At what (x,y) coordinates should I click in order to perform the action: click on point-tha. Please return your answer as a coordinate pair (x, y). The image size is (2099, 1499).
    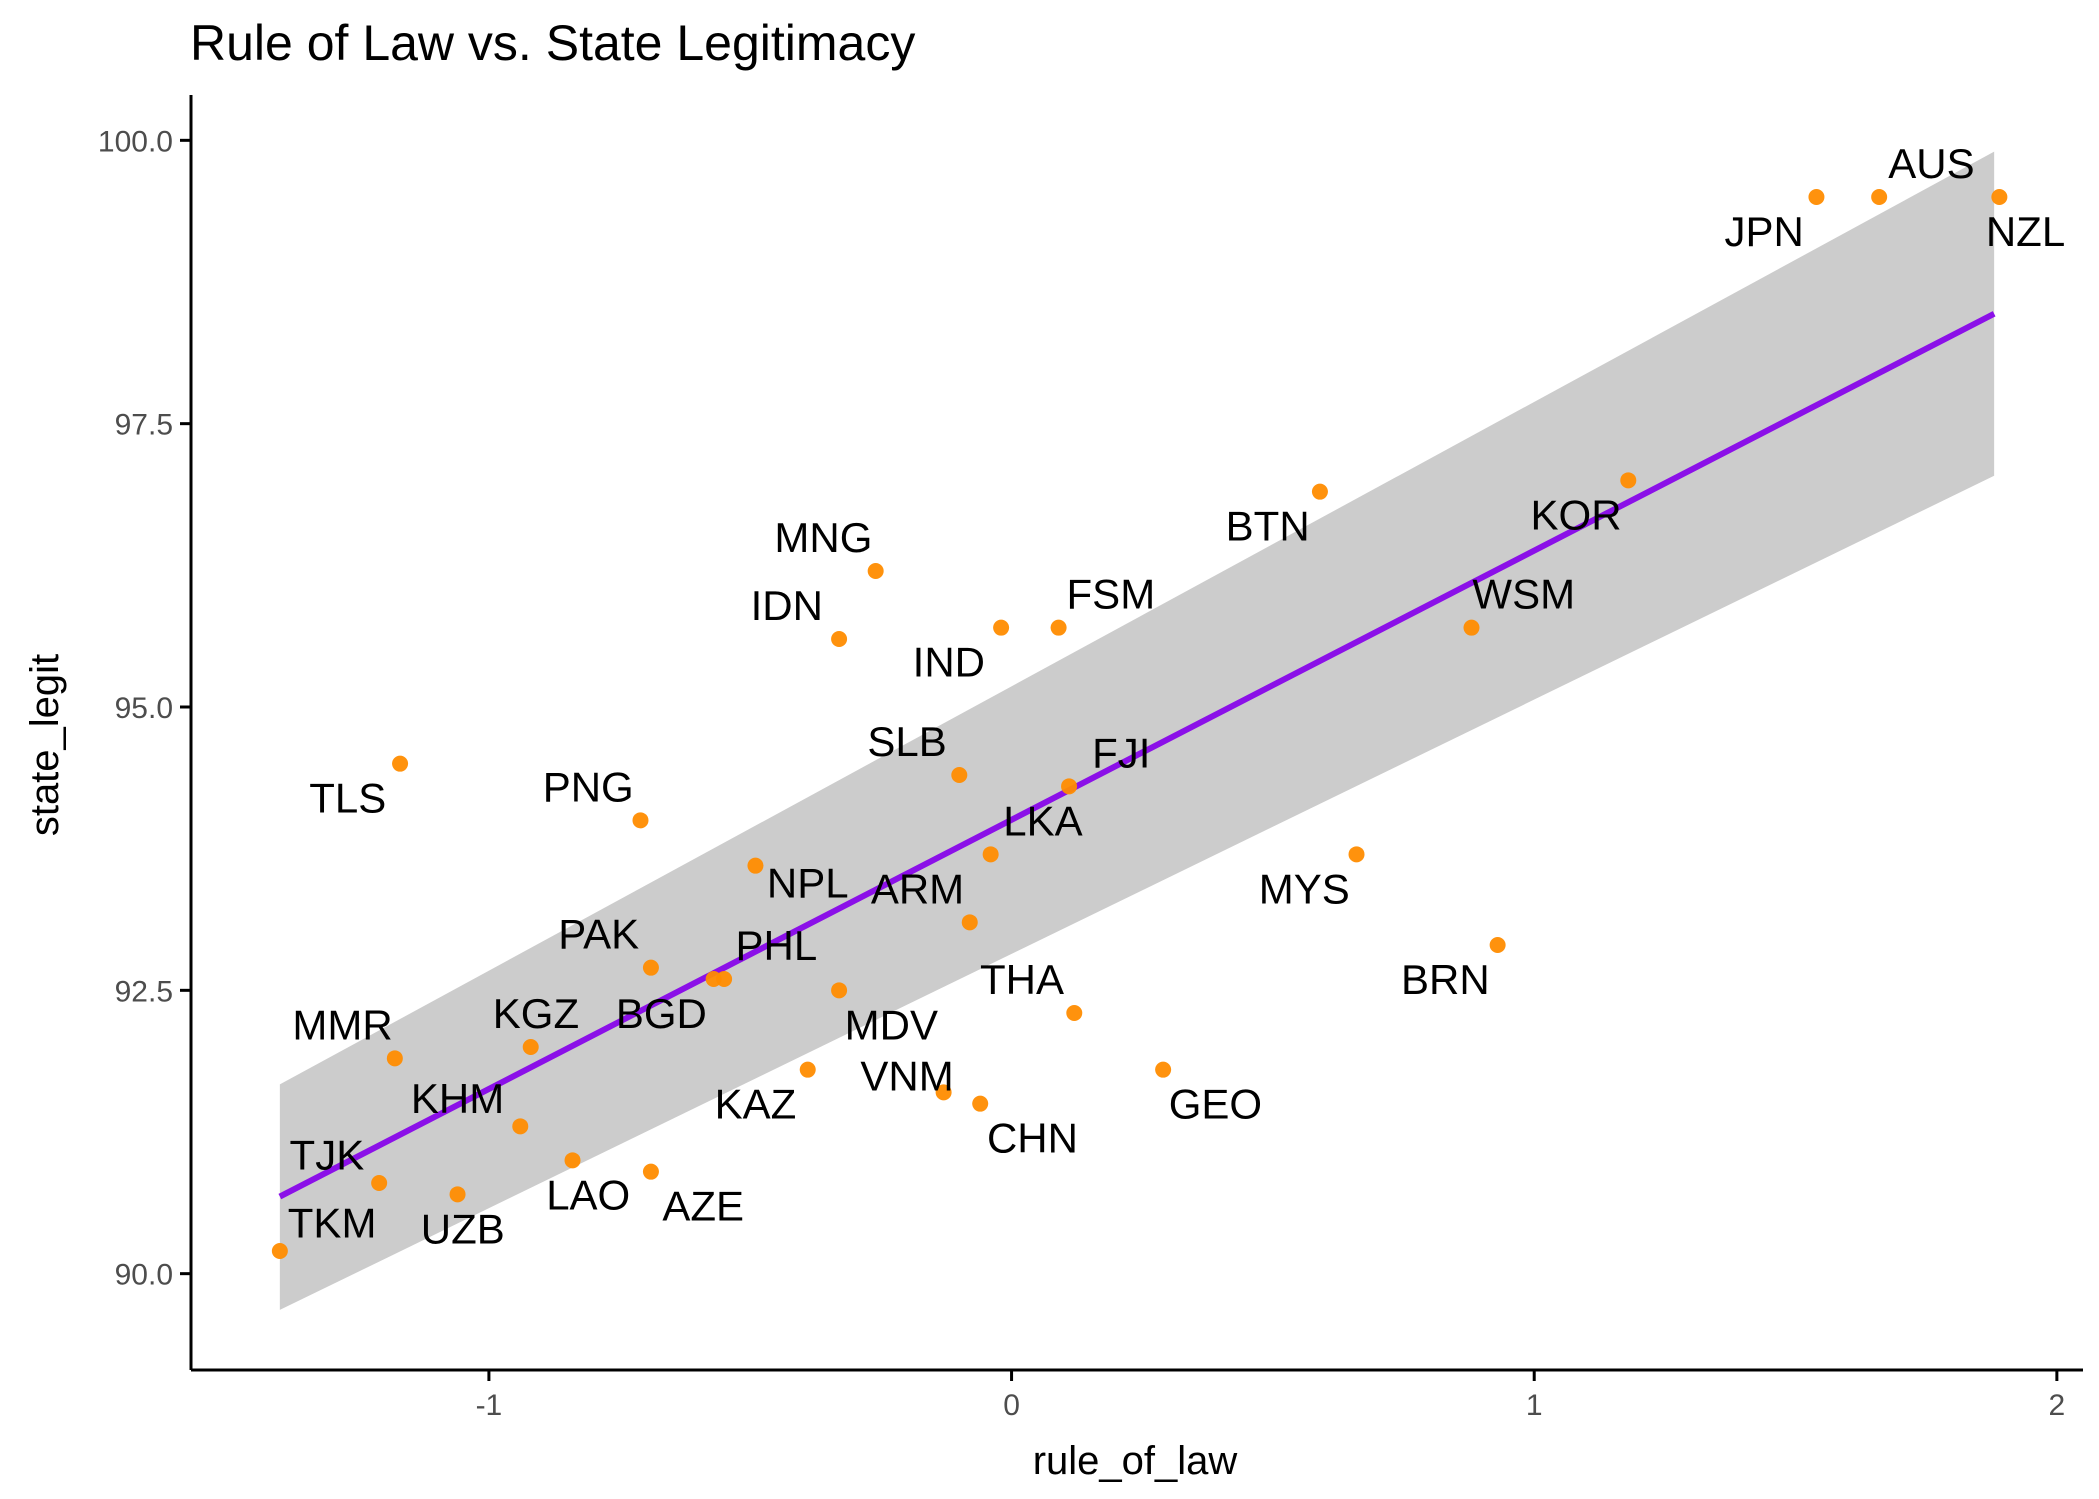
    Looking at the image, I should click on (1074, 1013).